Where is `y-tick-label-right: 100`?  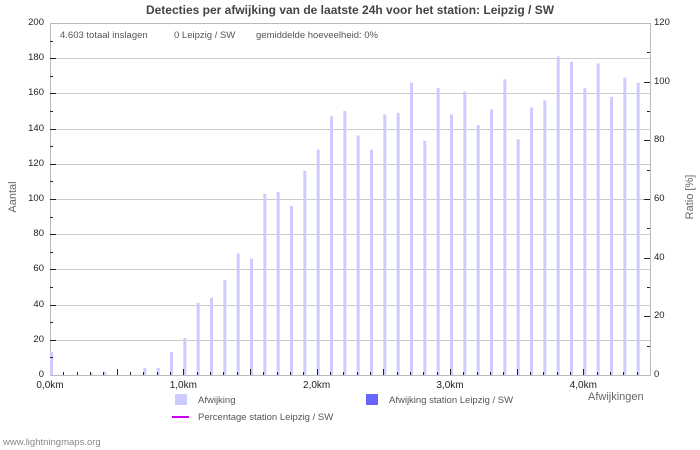 y-tick-label-right: 100 is located at coordinates (662, 81).